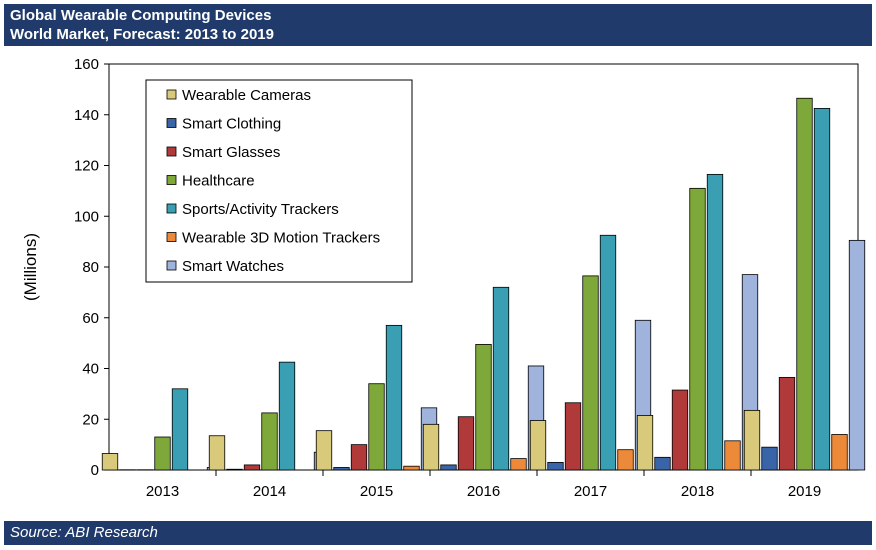 The height and width of the screenshot is (550, 876). Describe the element at coordinates (142, 34) in the screenshot. I see `chart-subtitle: World Market, Forecast: 2013 to 2019` at that location.